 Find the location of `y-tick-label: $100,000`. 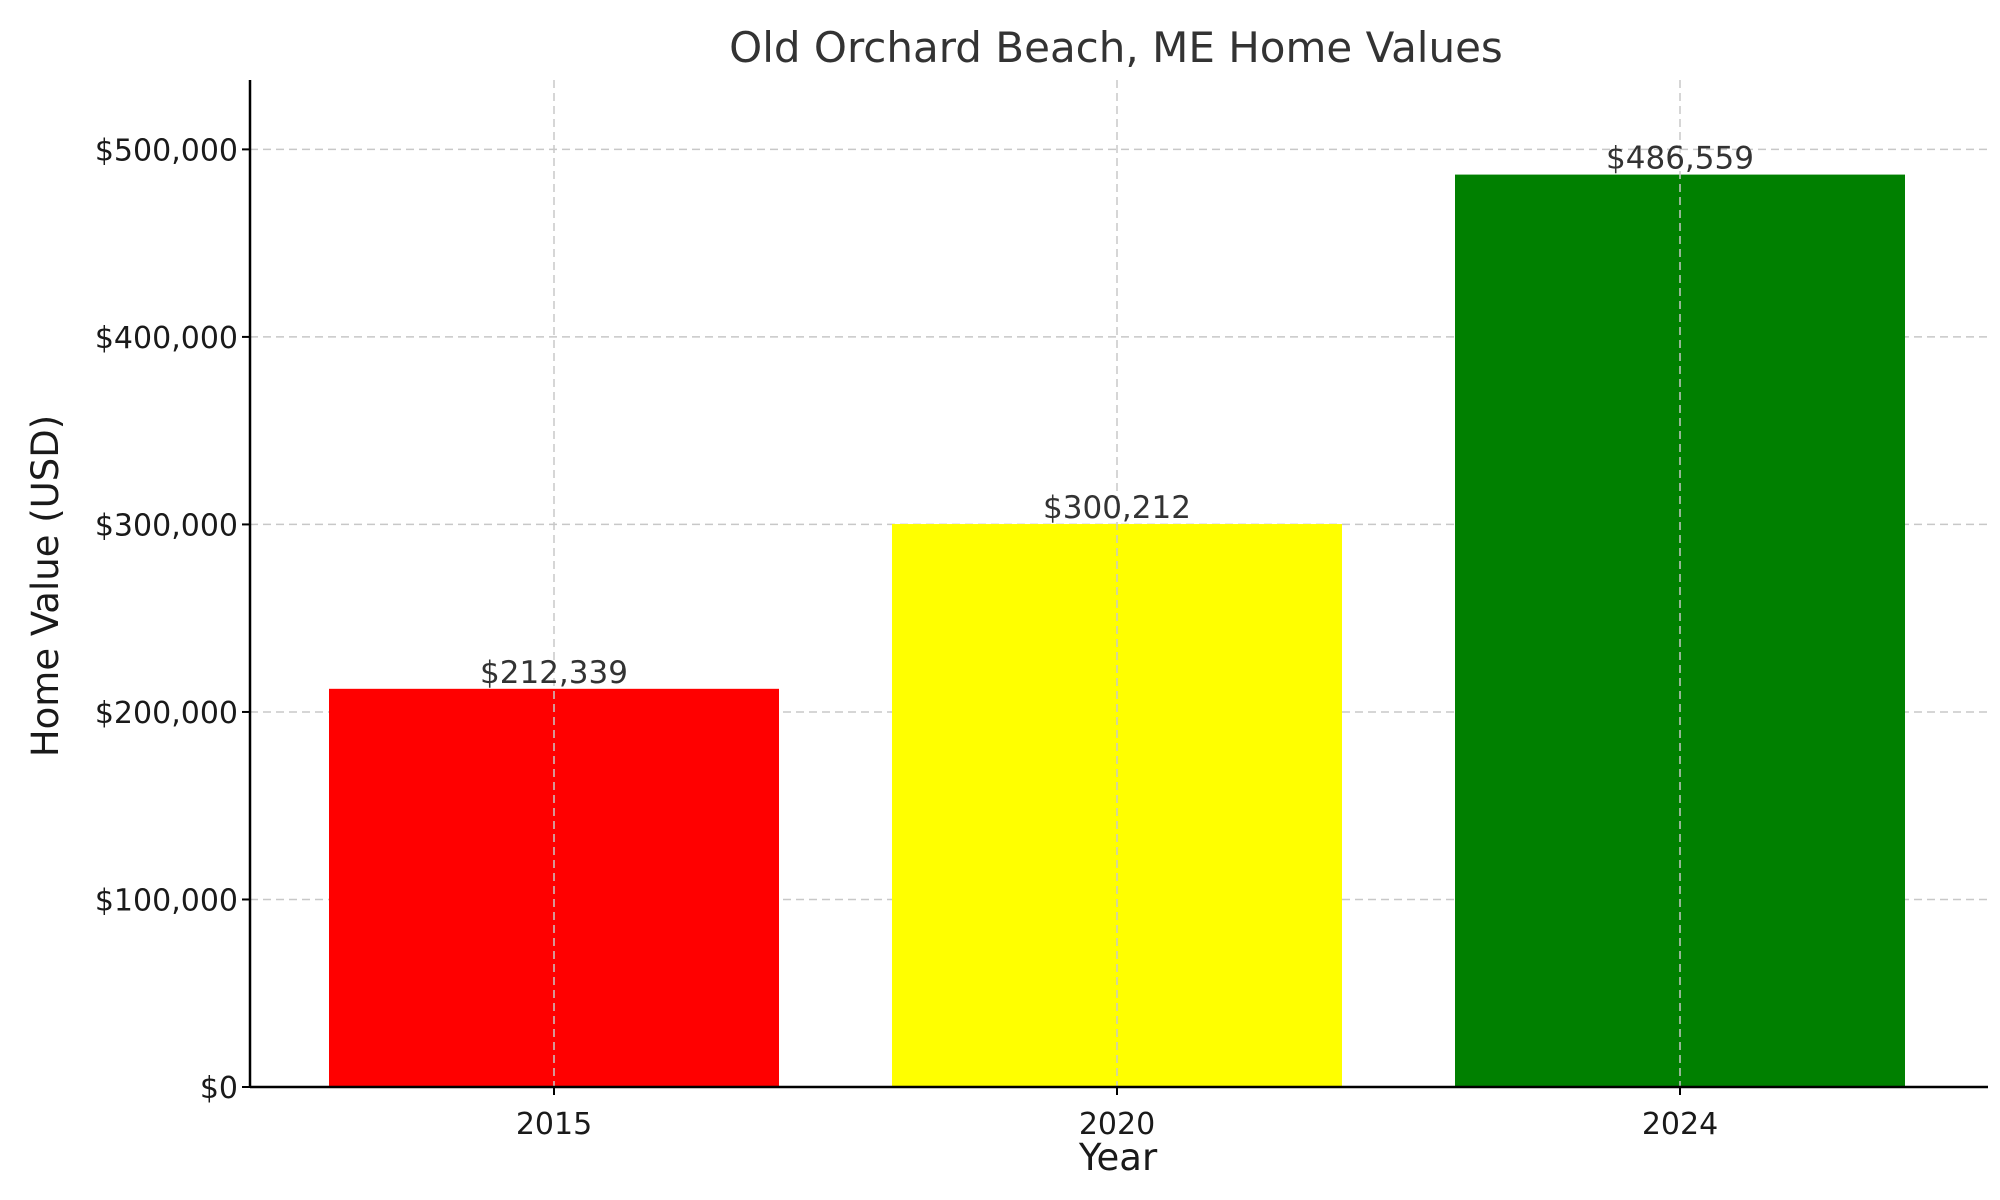

y-tick-label: $100,000 is located at coordinates (166, 900).